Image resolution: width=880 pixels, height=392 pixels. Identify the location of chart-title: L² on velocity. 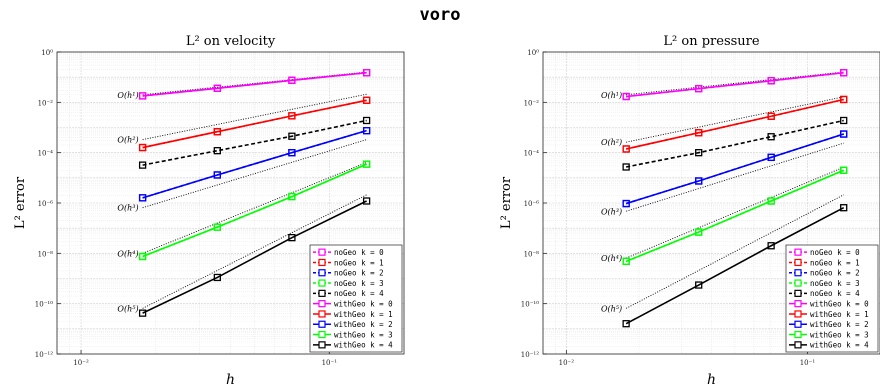
(231, 41).